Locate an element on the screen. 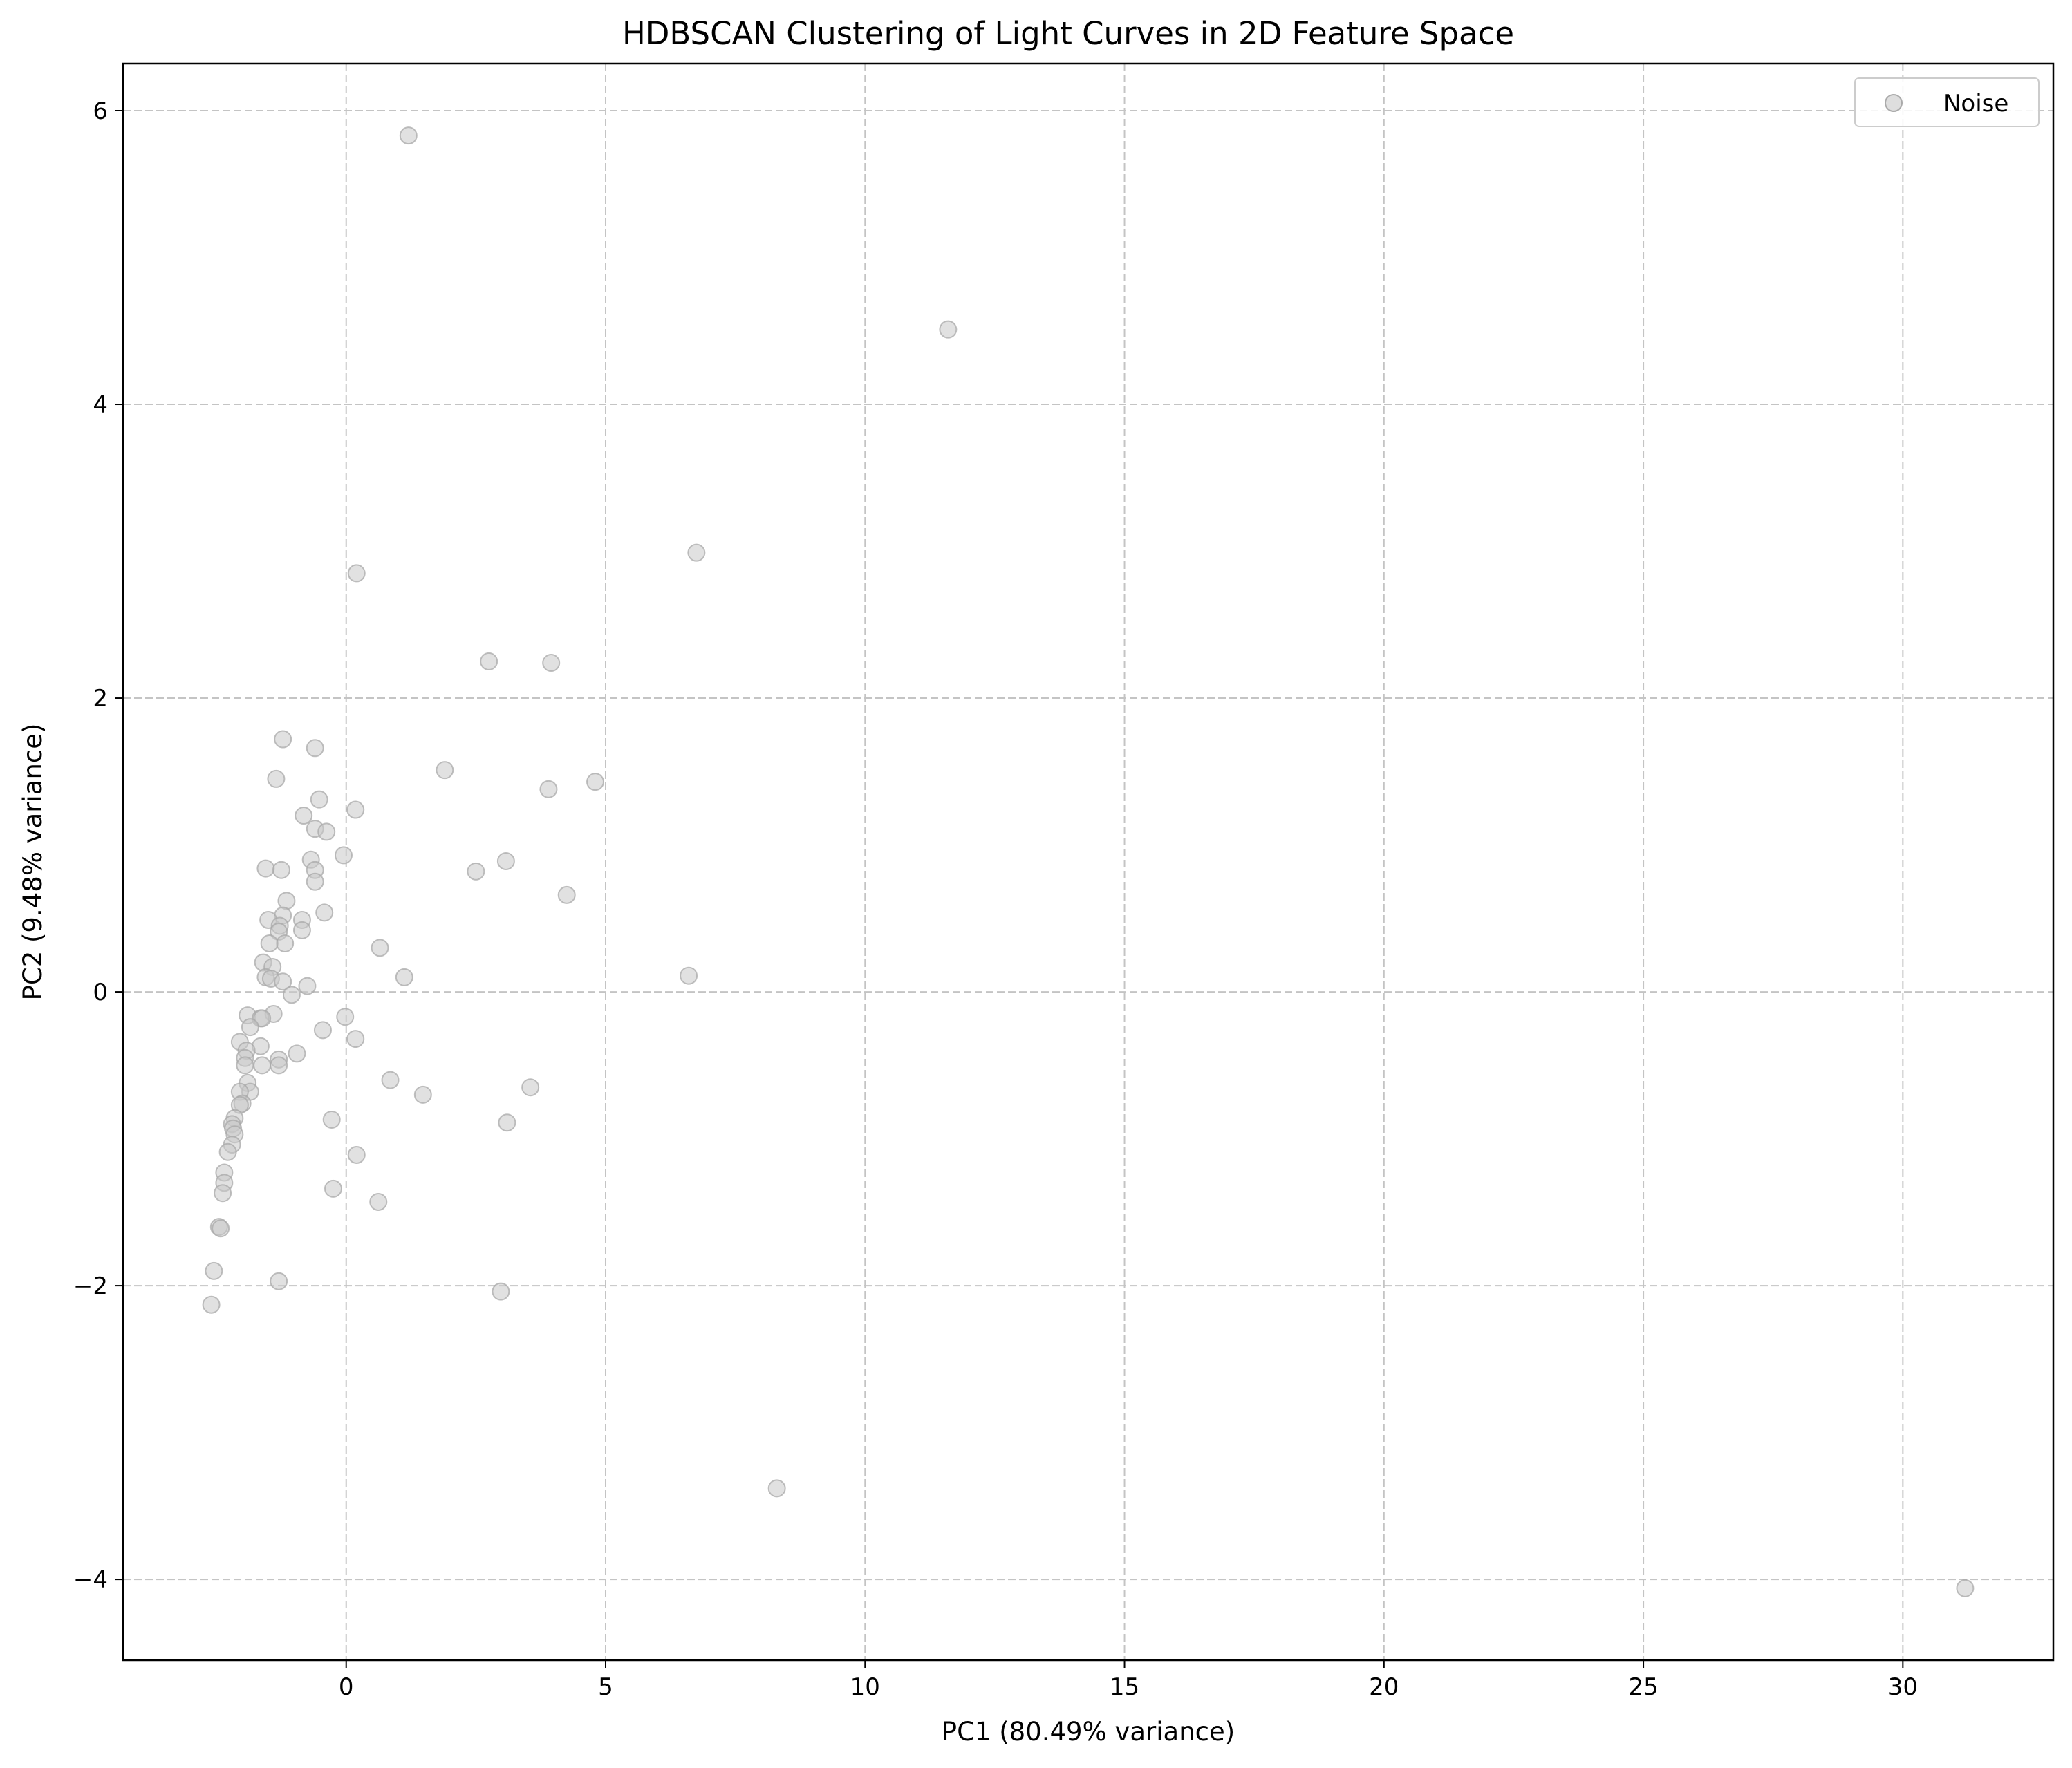 This screenshot has height=1768, width=2072. x-tick-label: 15 is located at coordinates (1124, 1687).